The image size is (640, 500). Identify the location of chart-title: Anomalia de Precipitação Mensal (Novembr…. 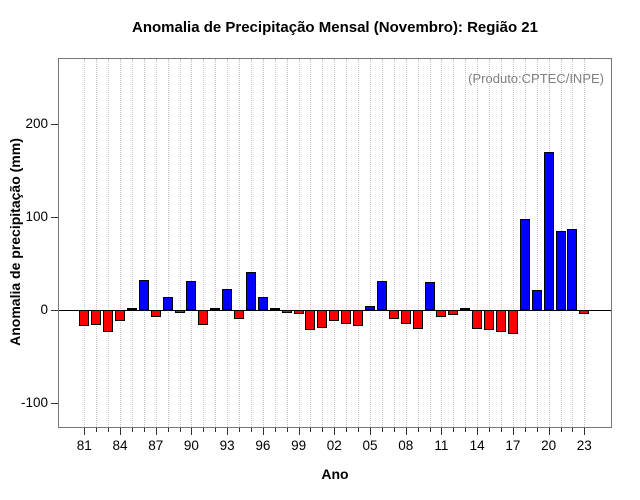
(335, 27).